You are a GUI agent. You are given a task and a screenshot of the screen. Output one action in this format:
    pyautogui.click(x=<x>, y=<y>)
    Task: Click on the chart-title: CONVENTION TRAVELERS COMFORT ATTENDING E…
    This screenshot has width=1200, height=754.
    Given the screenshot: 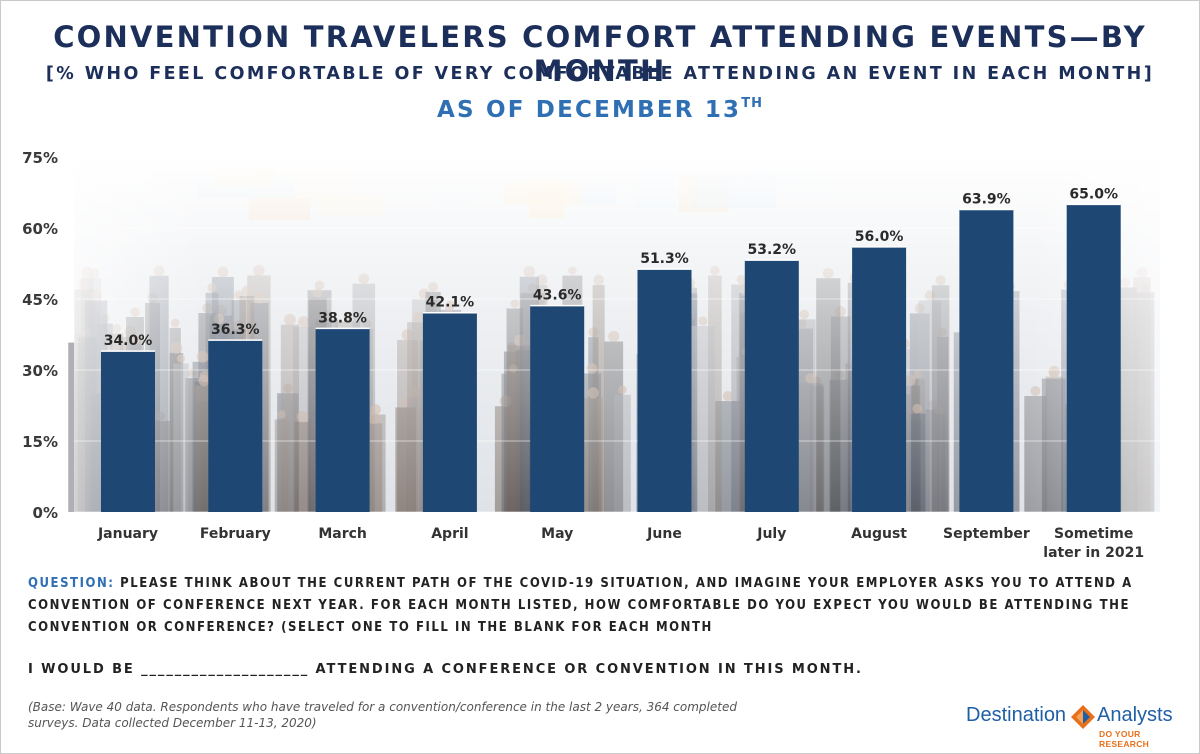 What is the action you would take?
    pyautogui.click(x=600, y=54)
    